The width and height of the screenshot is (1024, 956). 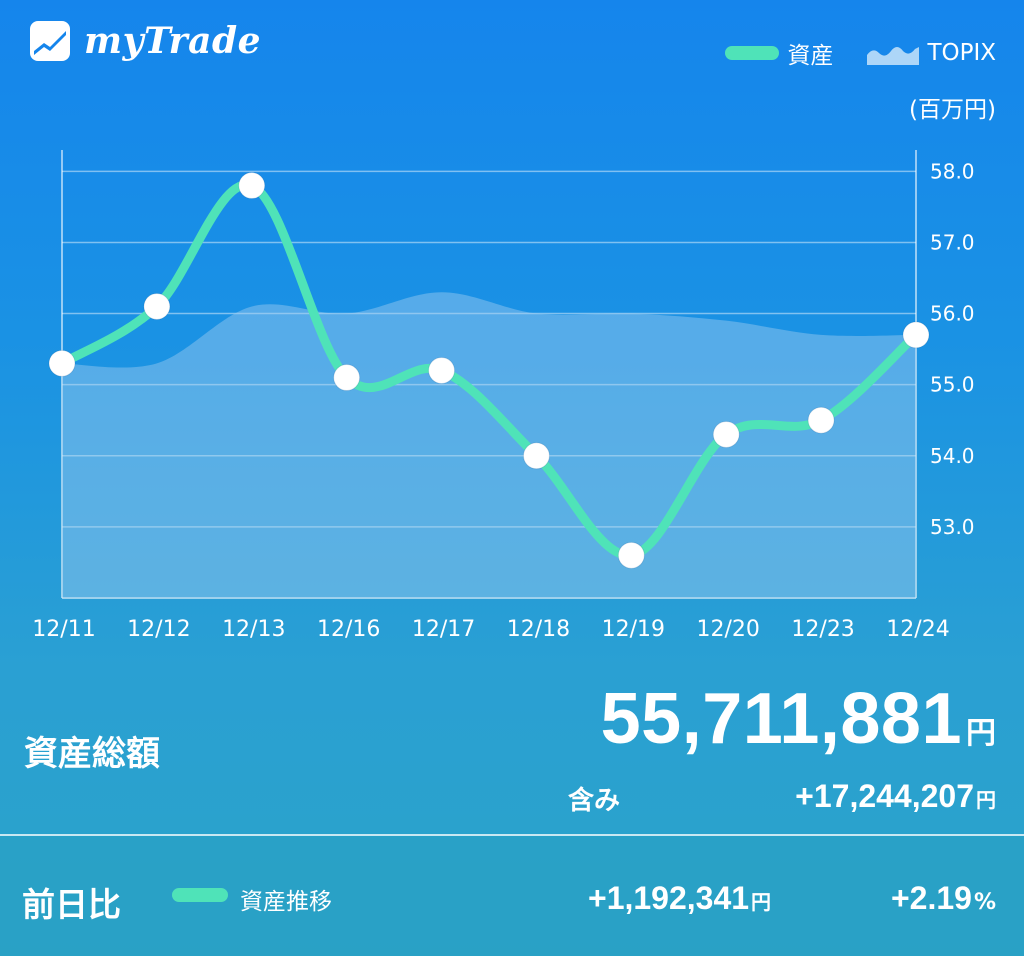 I want to click on unrealized-gain-value: +17,244,207 円, so click(x=895, y=796).